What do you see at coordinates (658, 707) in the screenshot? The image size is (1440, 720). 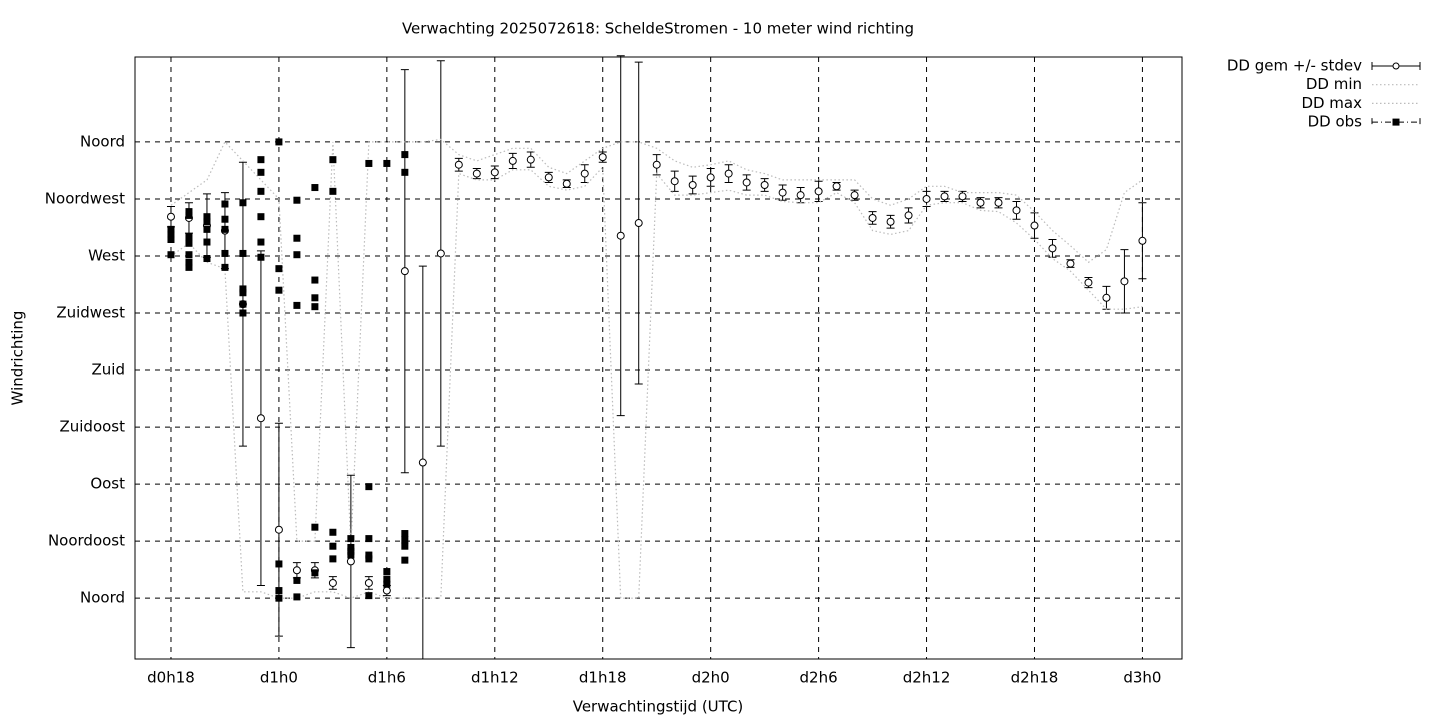 I see `x-axis-label: Verwachtingstijd (UTC)` at bounding box center [658, 707].